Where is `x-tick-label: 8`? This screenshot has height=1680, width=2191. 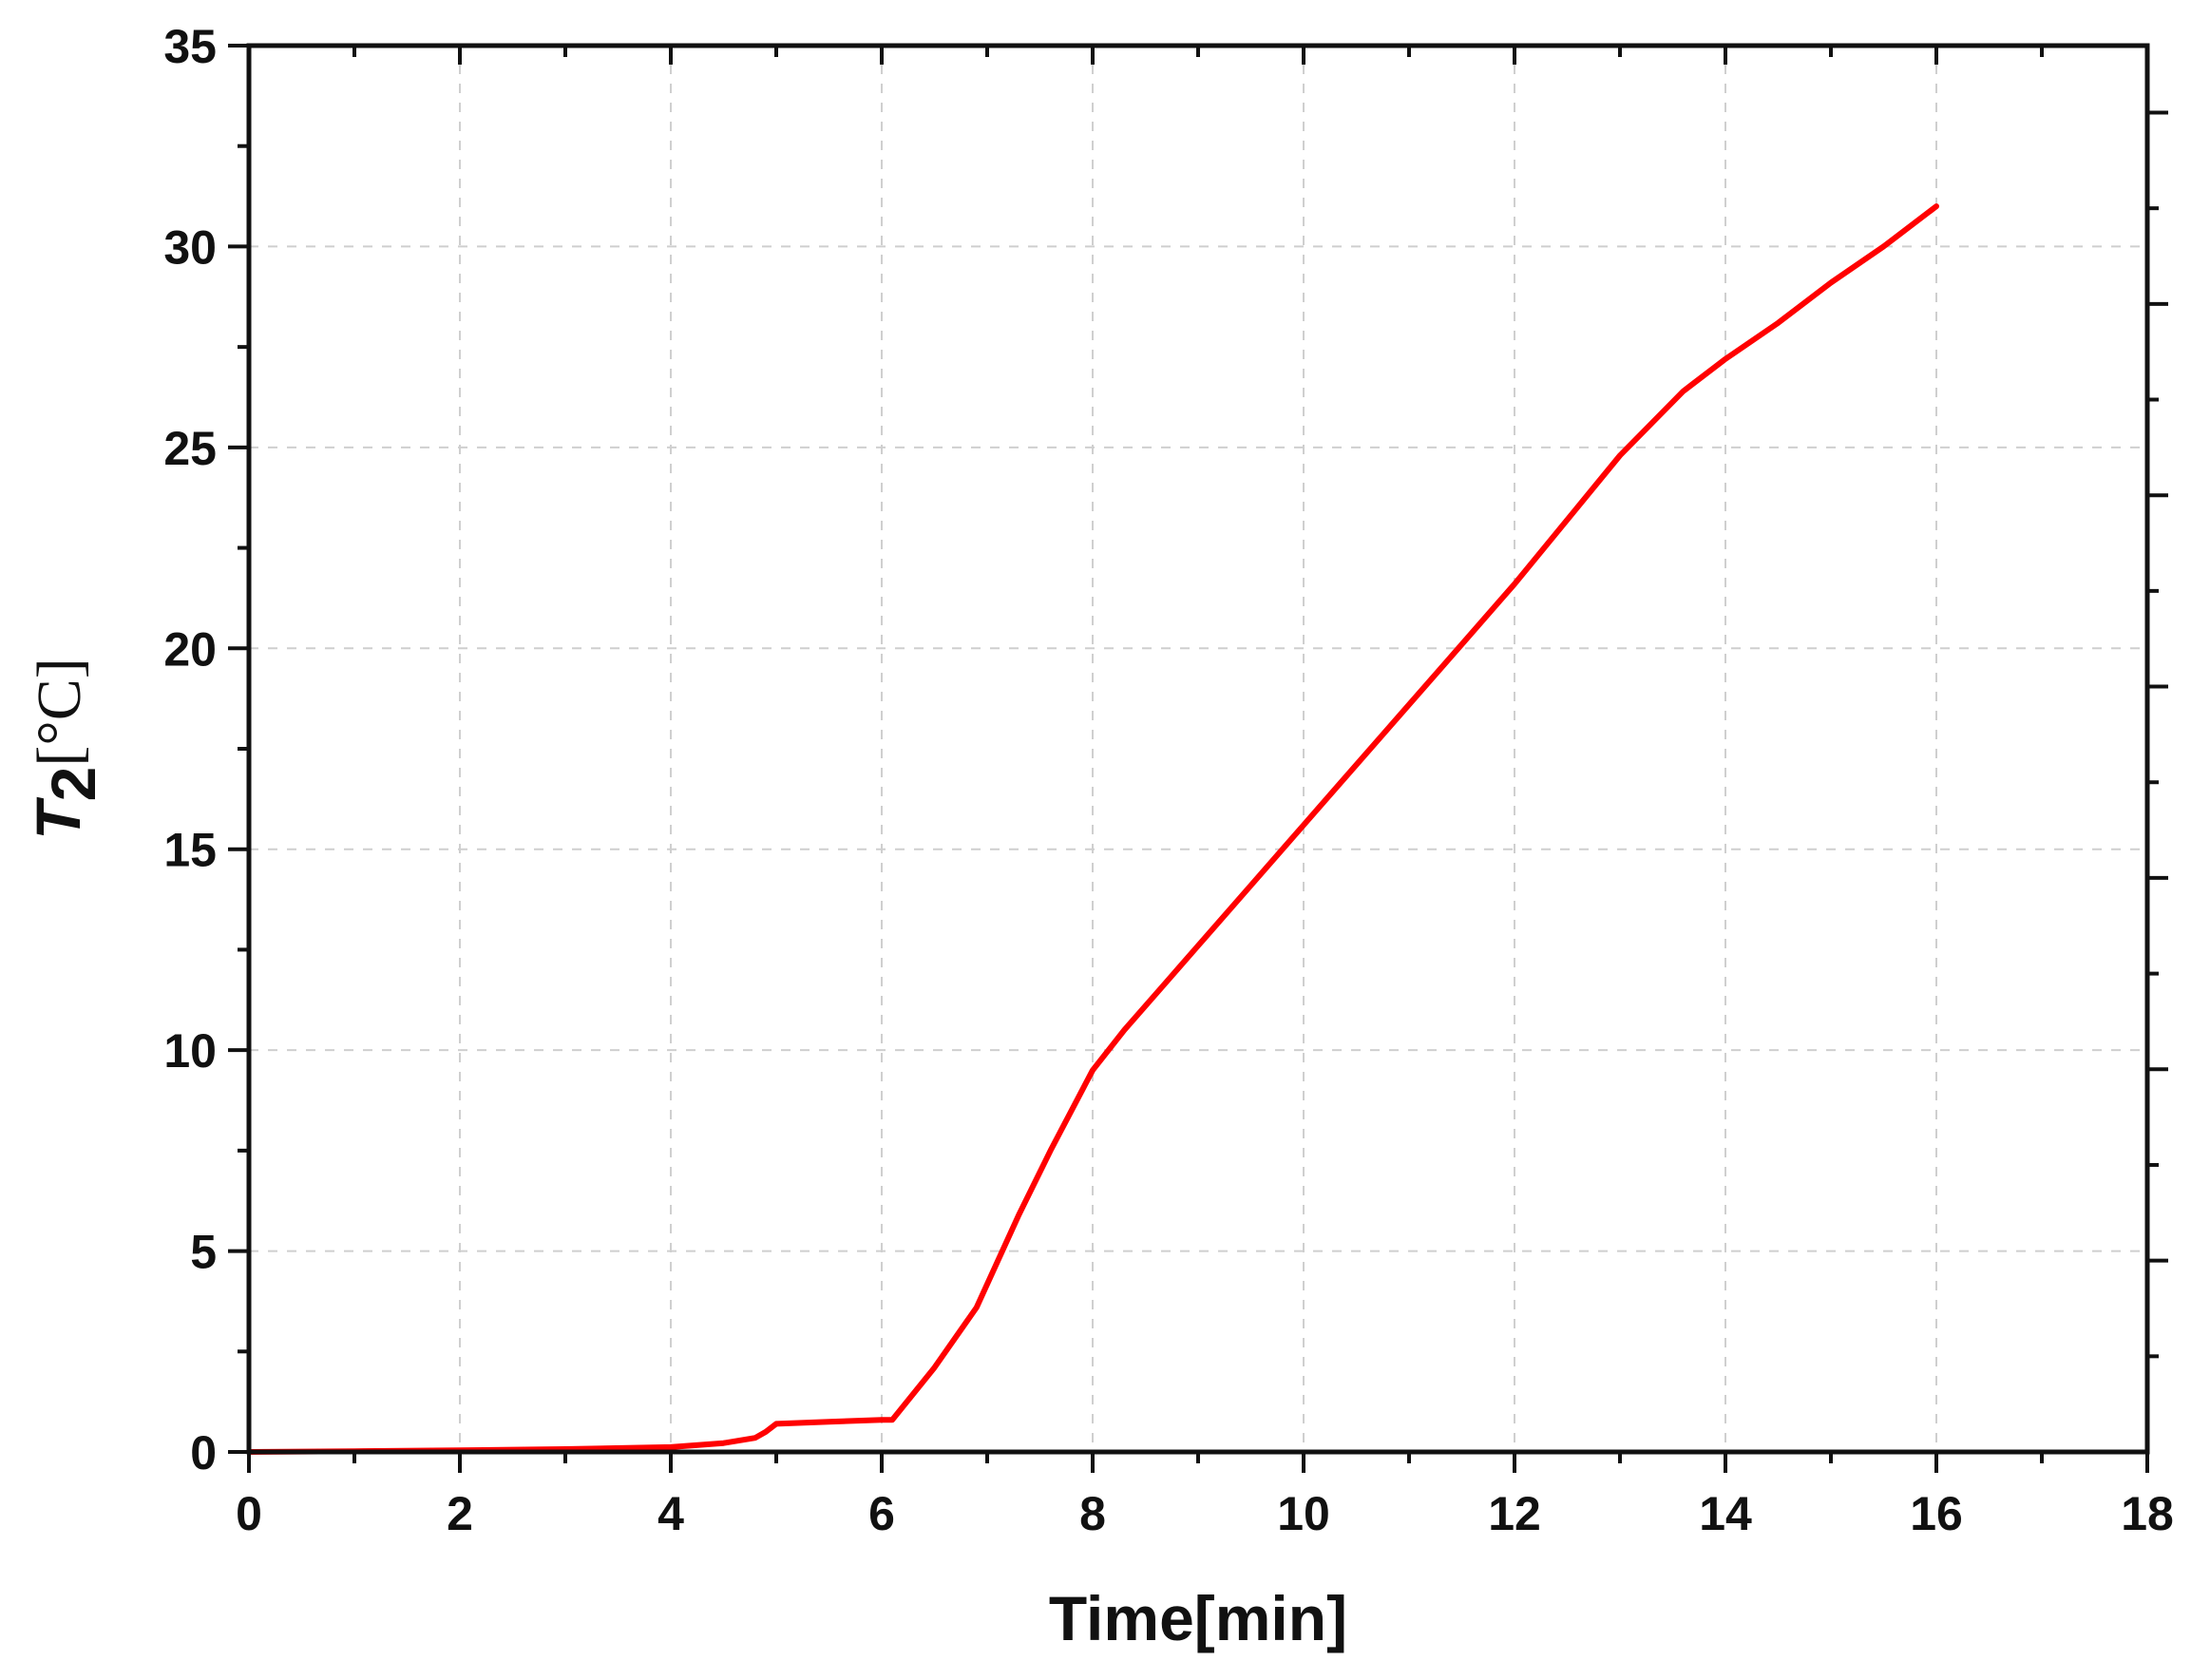
x-tick-label: 8 is located at coordinates (1092, 1513).